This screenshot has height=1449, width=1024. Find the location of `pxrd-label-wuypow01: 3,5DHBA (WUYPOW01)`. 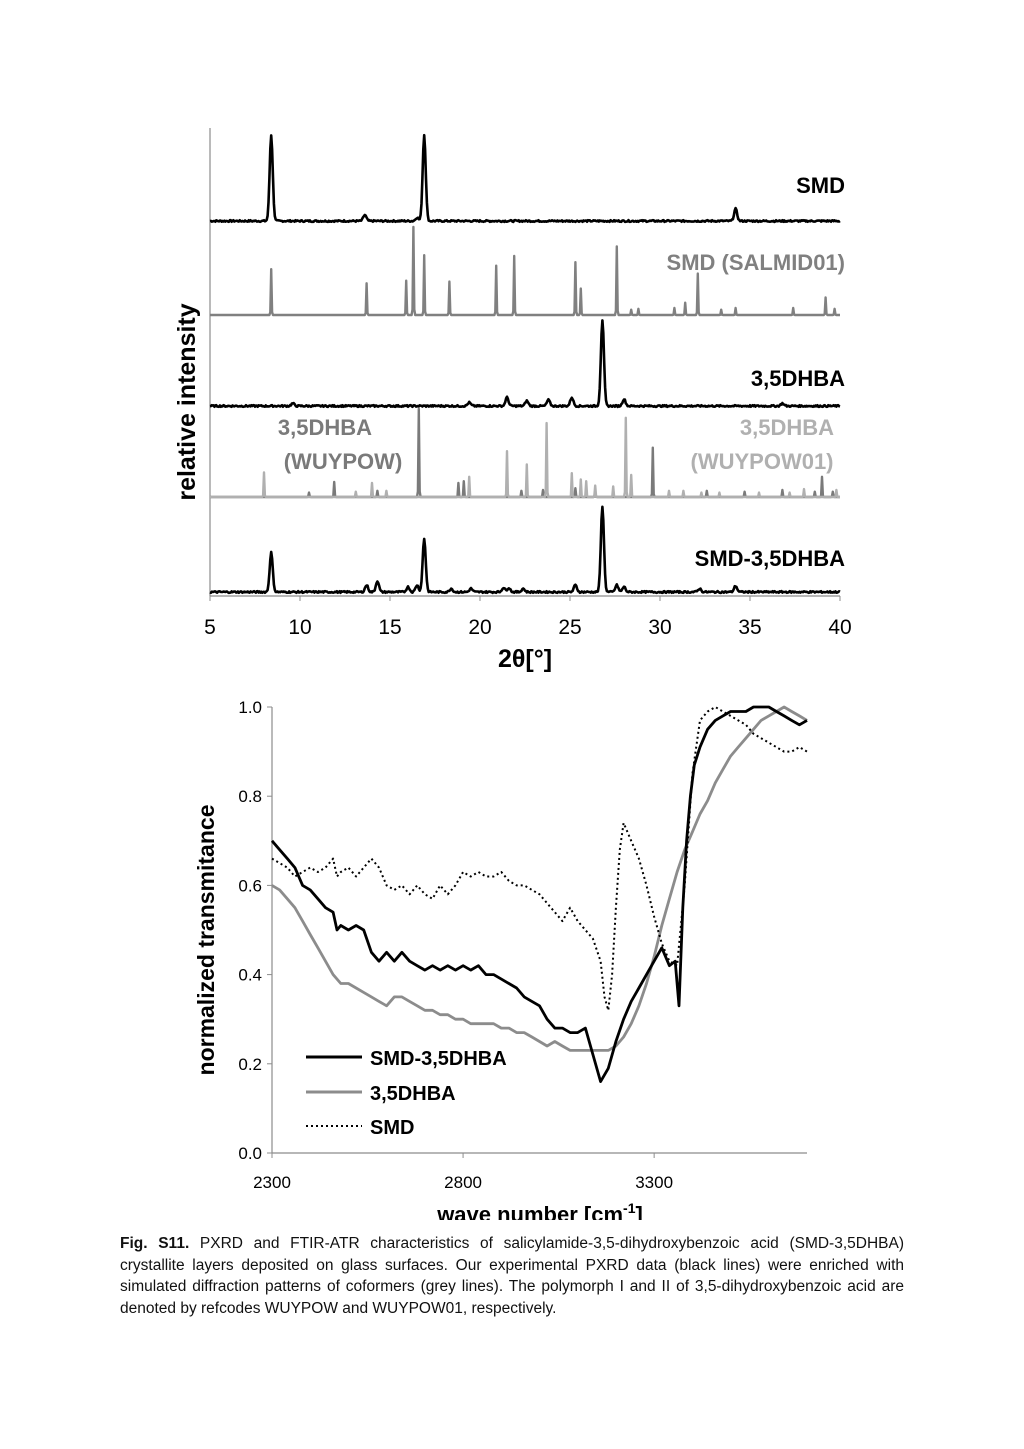

pxrd-label-wuypow01: 3,5DHBA (WUYPOW01) is located at coordinates (763, 444).